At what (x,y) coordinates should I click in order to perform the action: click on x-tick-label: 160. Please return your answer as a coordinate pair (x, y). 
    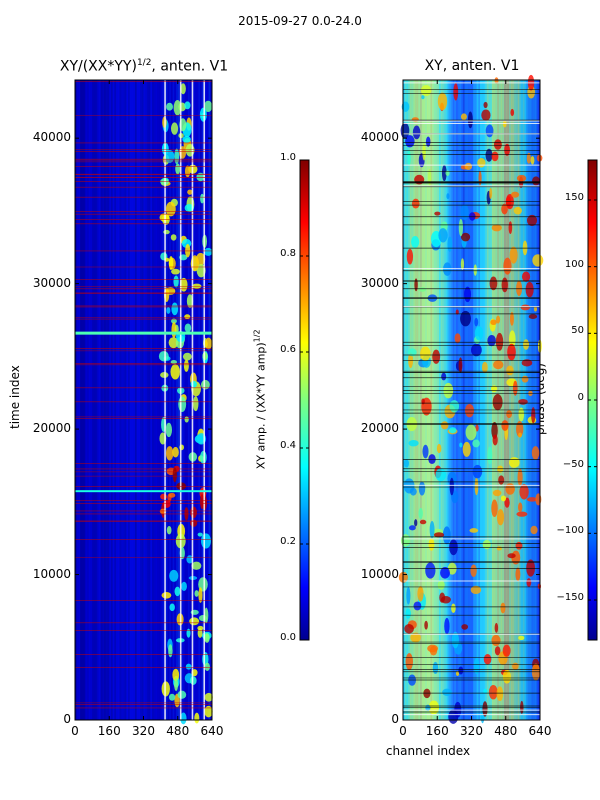
    Looking at the image, I should click on (437, 731).